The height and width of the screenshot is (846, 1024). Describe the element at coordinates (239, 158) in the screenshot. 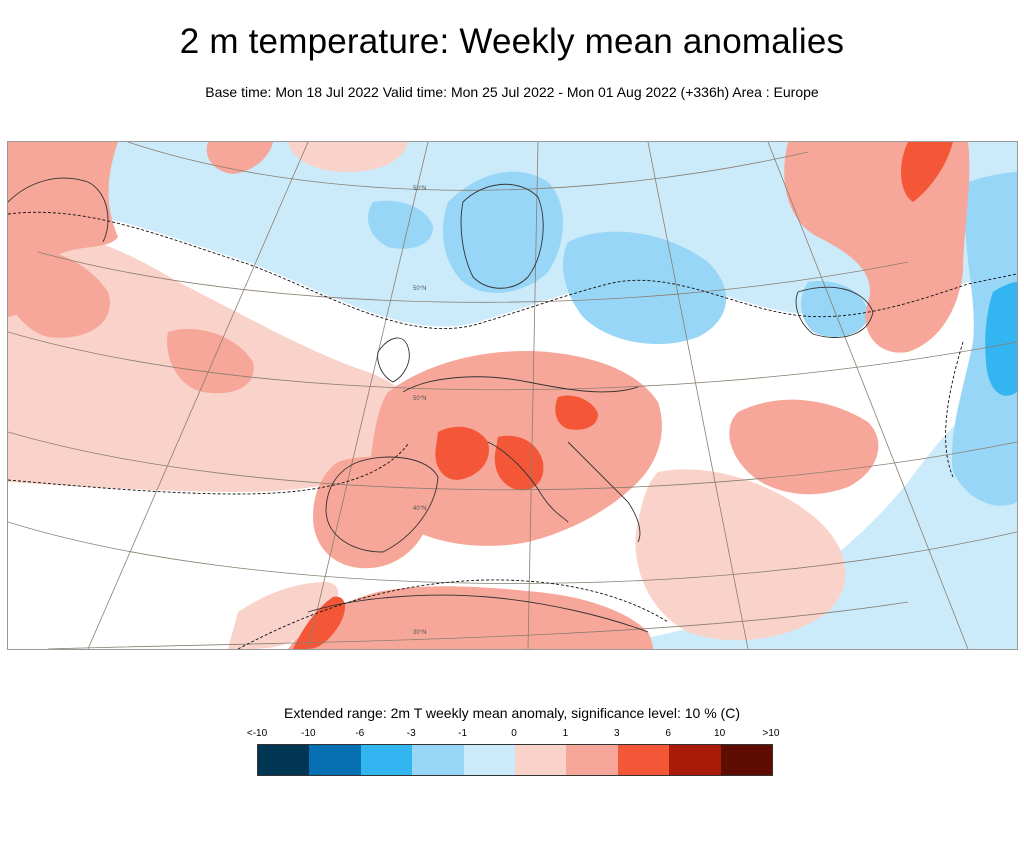

I see `iceland-pink-region` at that location.